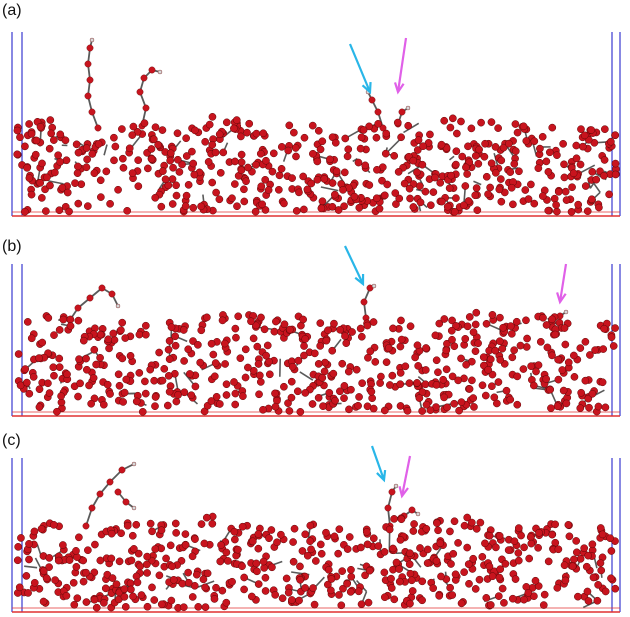 The width and height of the screenshot is (630, 617). What do you see at coordinates (12, 246) in the screenshot?
I see `panel-label: (b)` at bounding box center [12, 246].